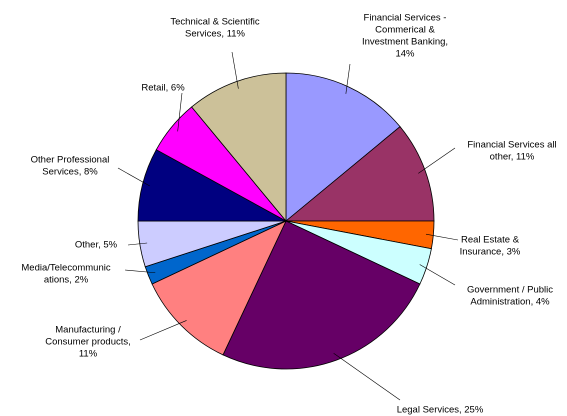 This screenshot has height=416, width=567. I want to click on slice-label: Consumer products,, so click(88, 342).